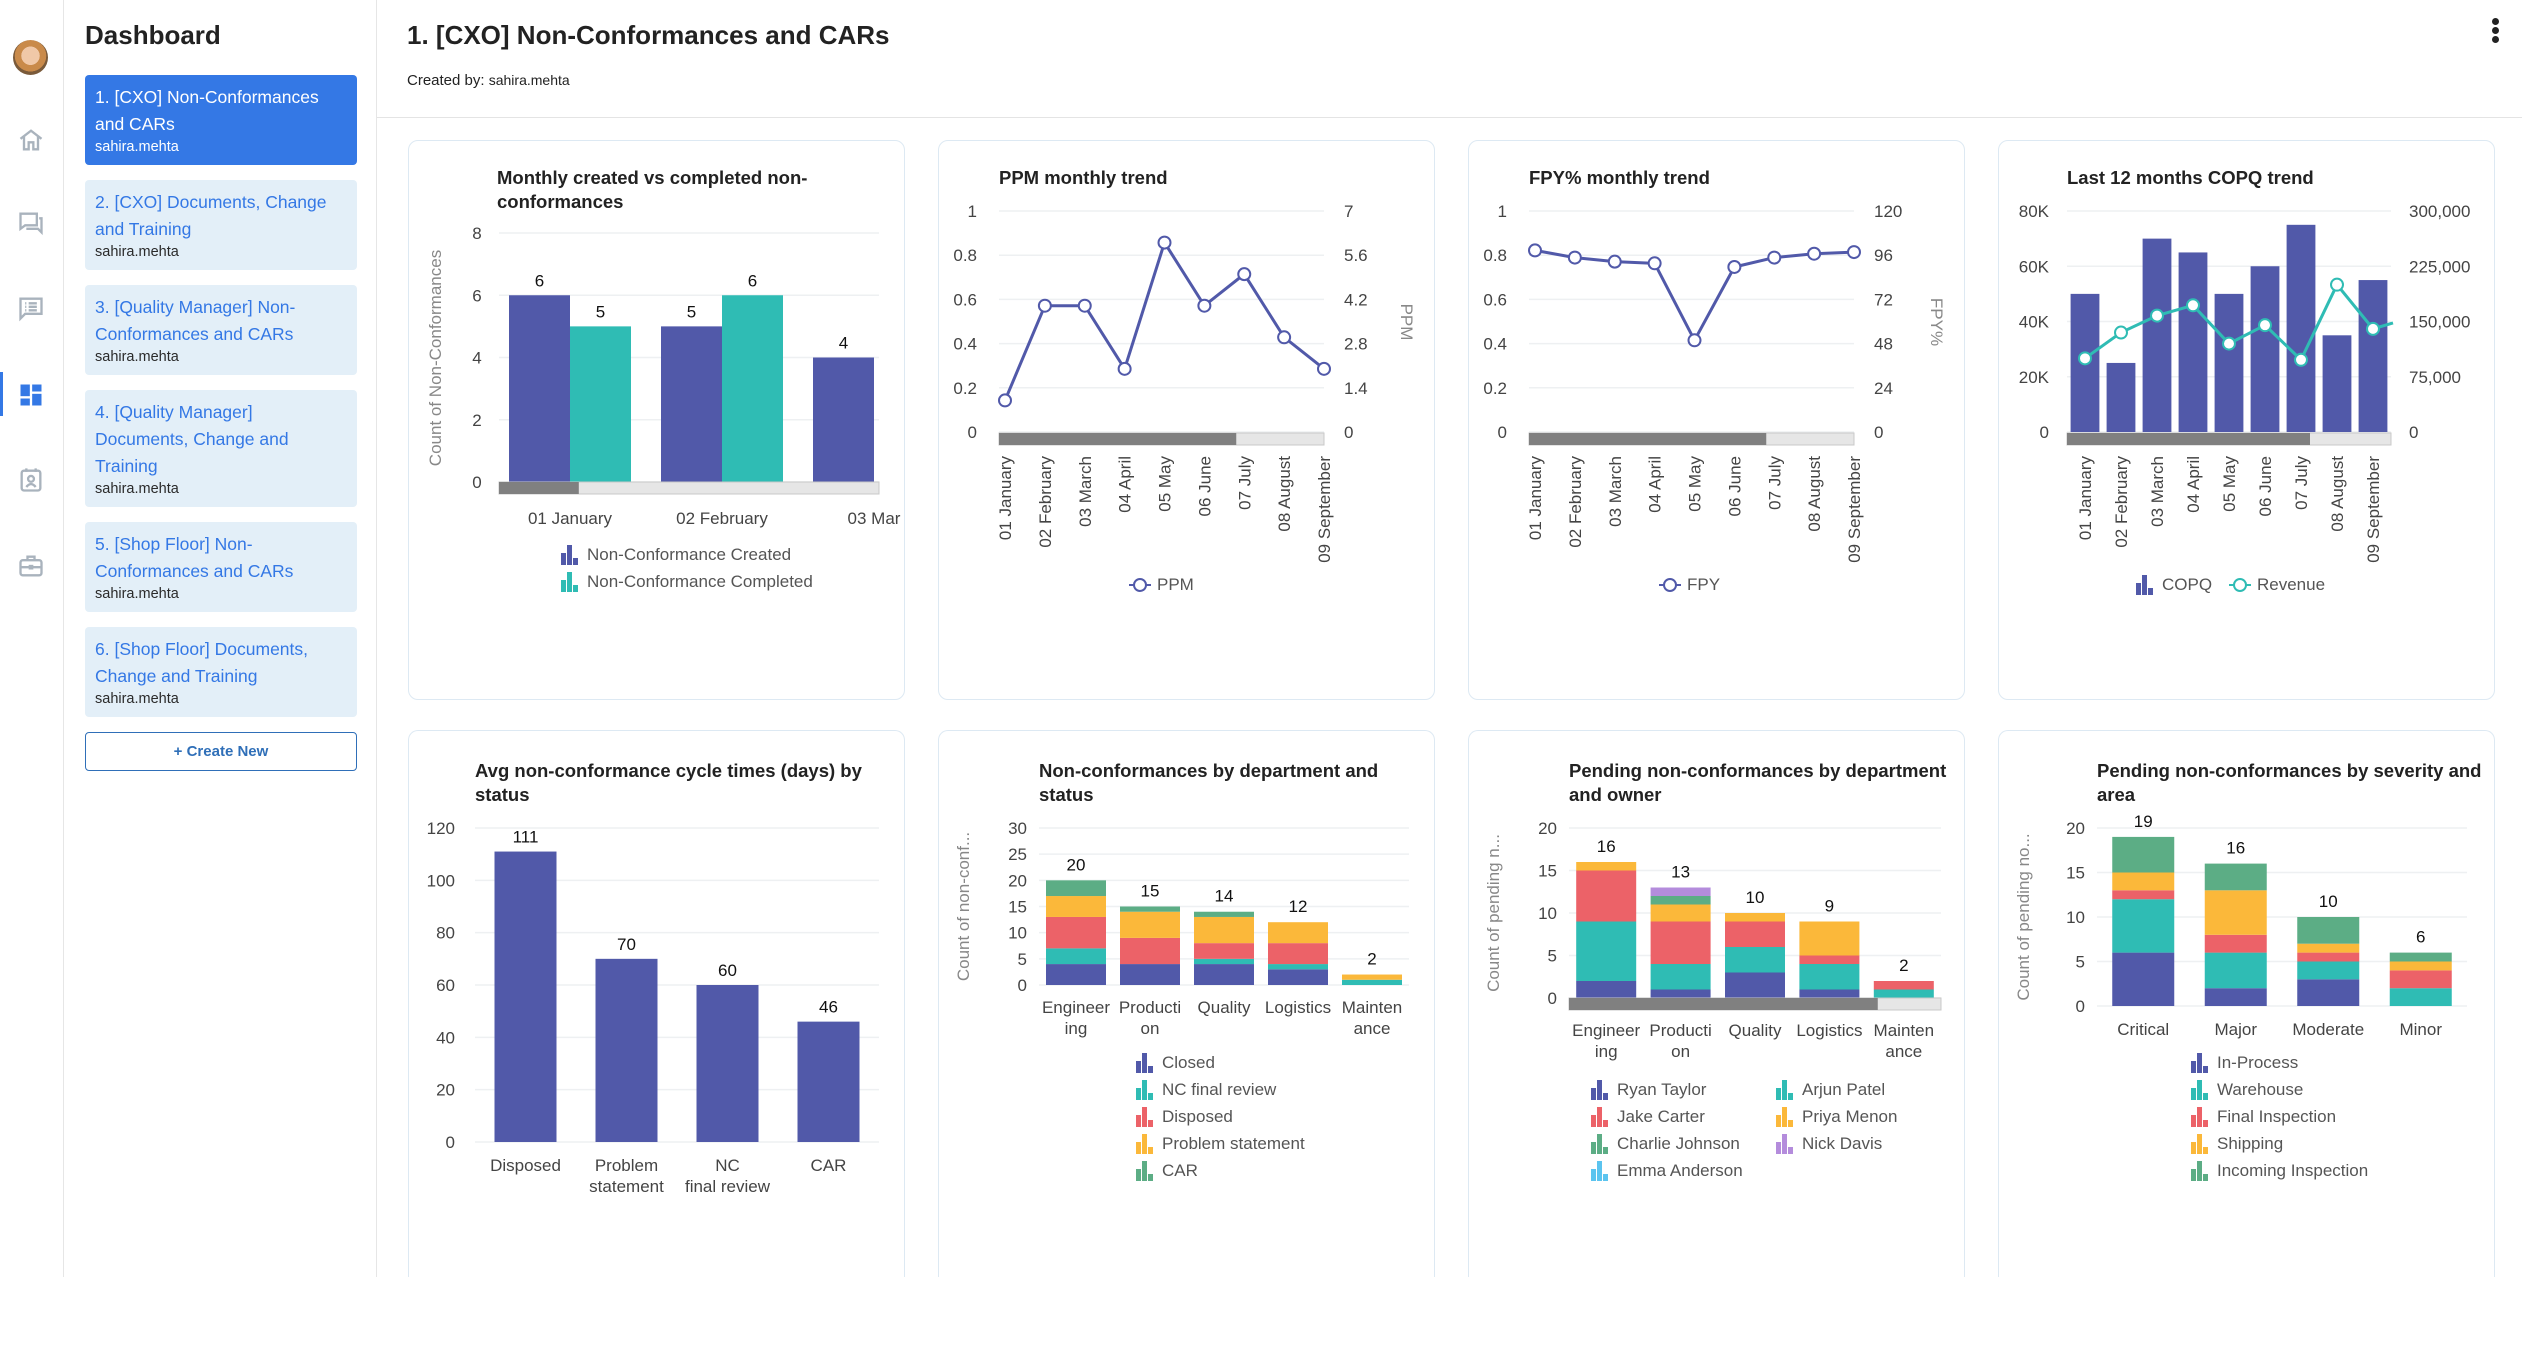 This screenshot has height=1346, width=2522. I want to click on data-label: 19, so click(2143, 821).